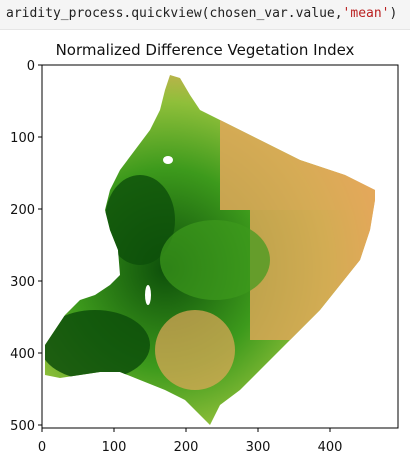  What do you see at coordinates (42, 447) in the screenshot?
I see `x-tick-label: 0` at bounding box center [42, 447].